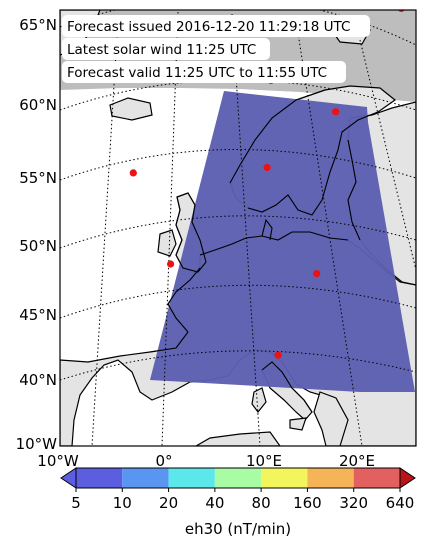 This screenshot has width=426, height=548. I want to click on colorbar-label: eh30 (nT/min), so click(238, 529).